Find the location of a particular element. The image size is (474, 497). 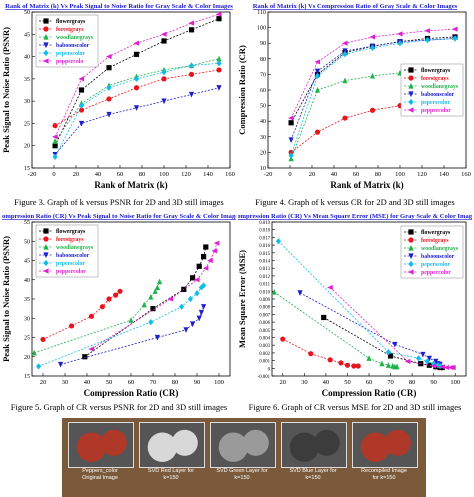

y-tick-label: 70 is located at coordinates (263, 75).